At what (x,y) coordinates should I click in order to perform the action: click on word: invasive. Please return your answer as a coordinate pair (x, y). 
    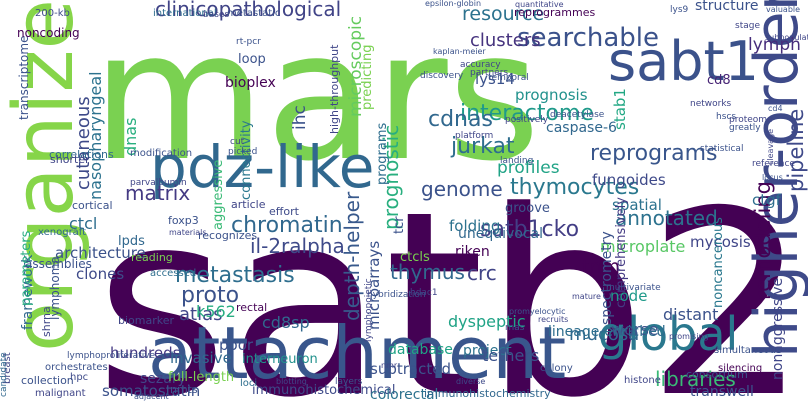
    Looking at the image, I should click on (201, 358).